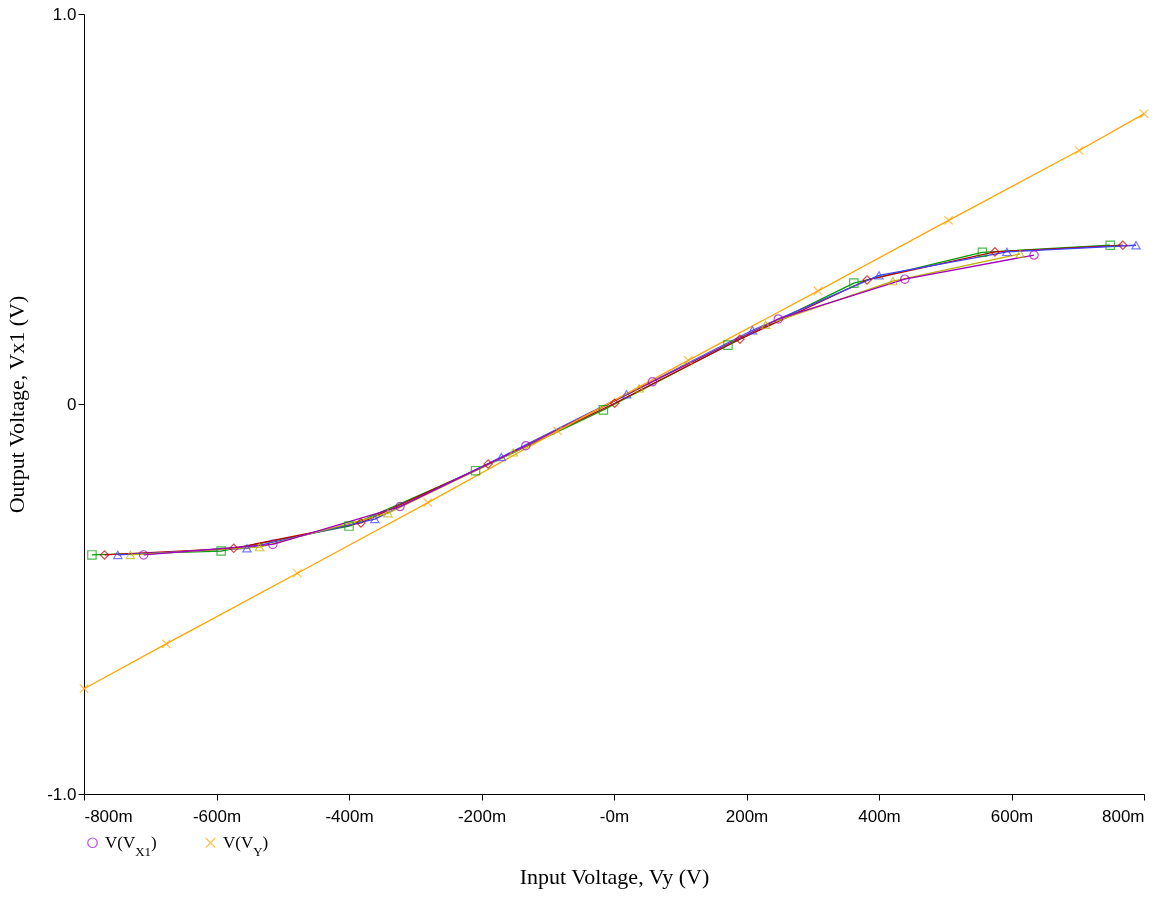 The height and width of the screenshot is (922, 1176). Describe the element at coordinates (1123, 816) in the screenshot. I see `x-tick-label: 800m` at that location.